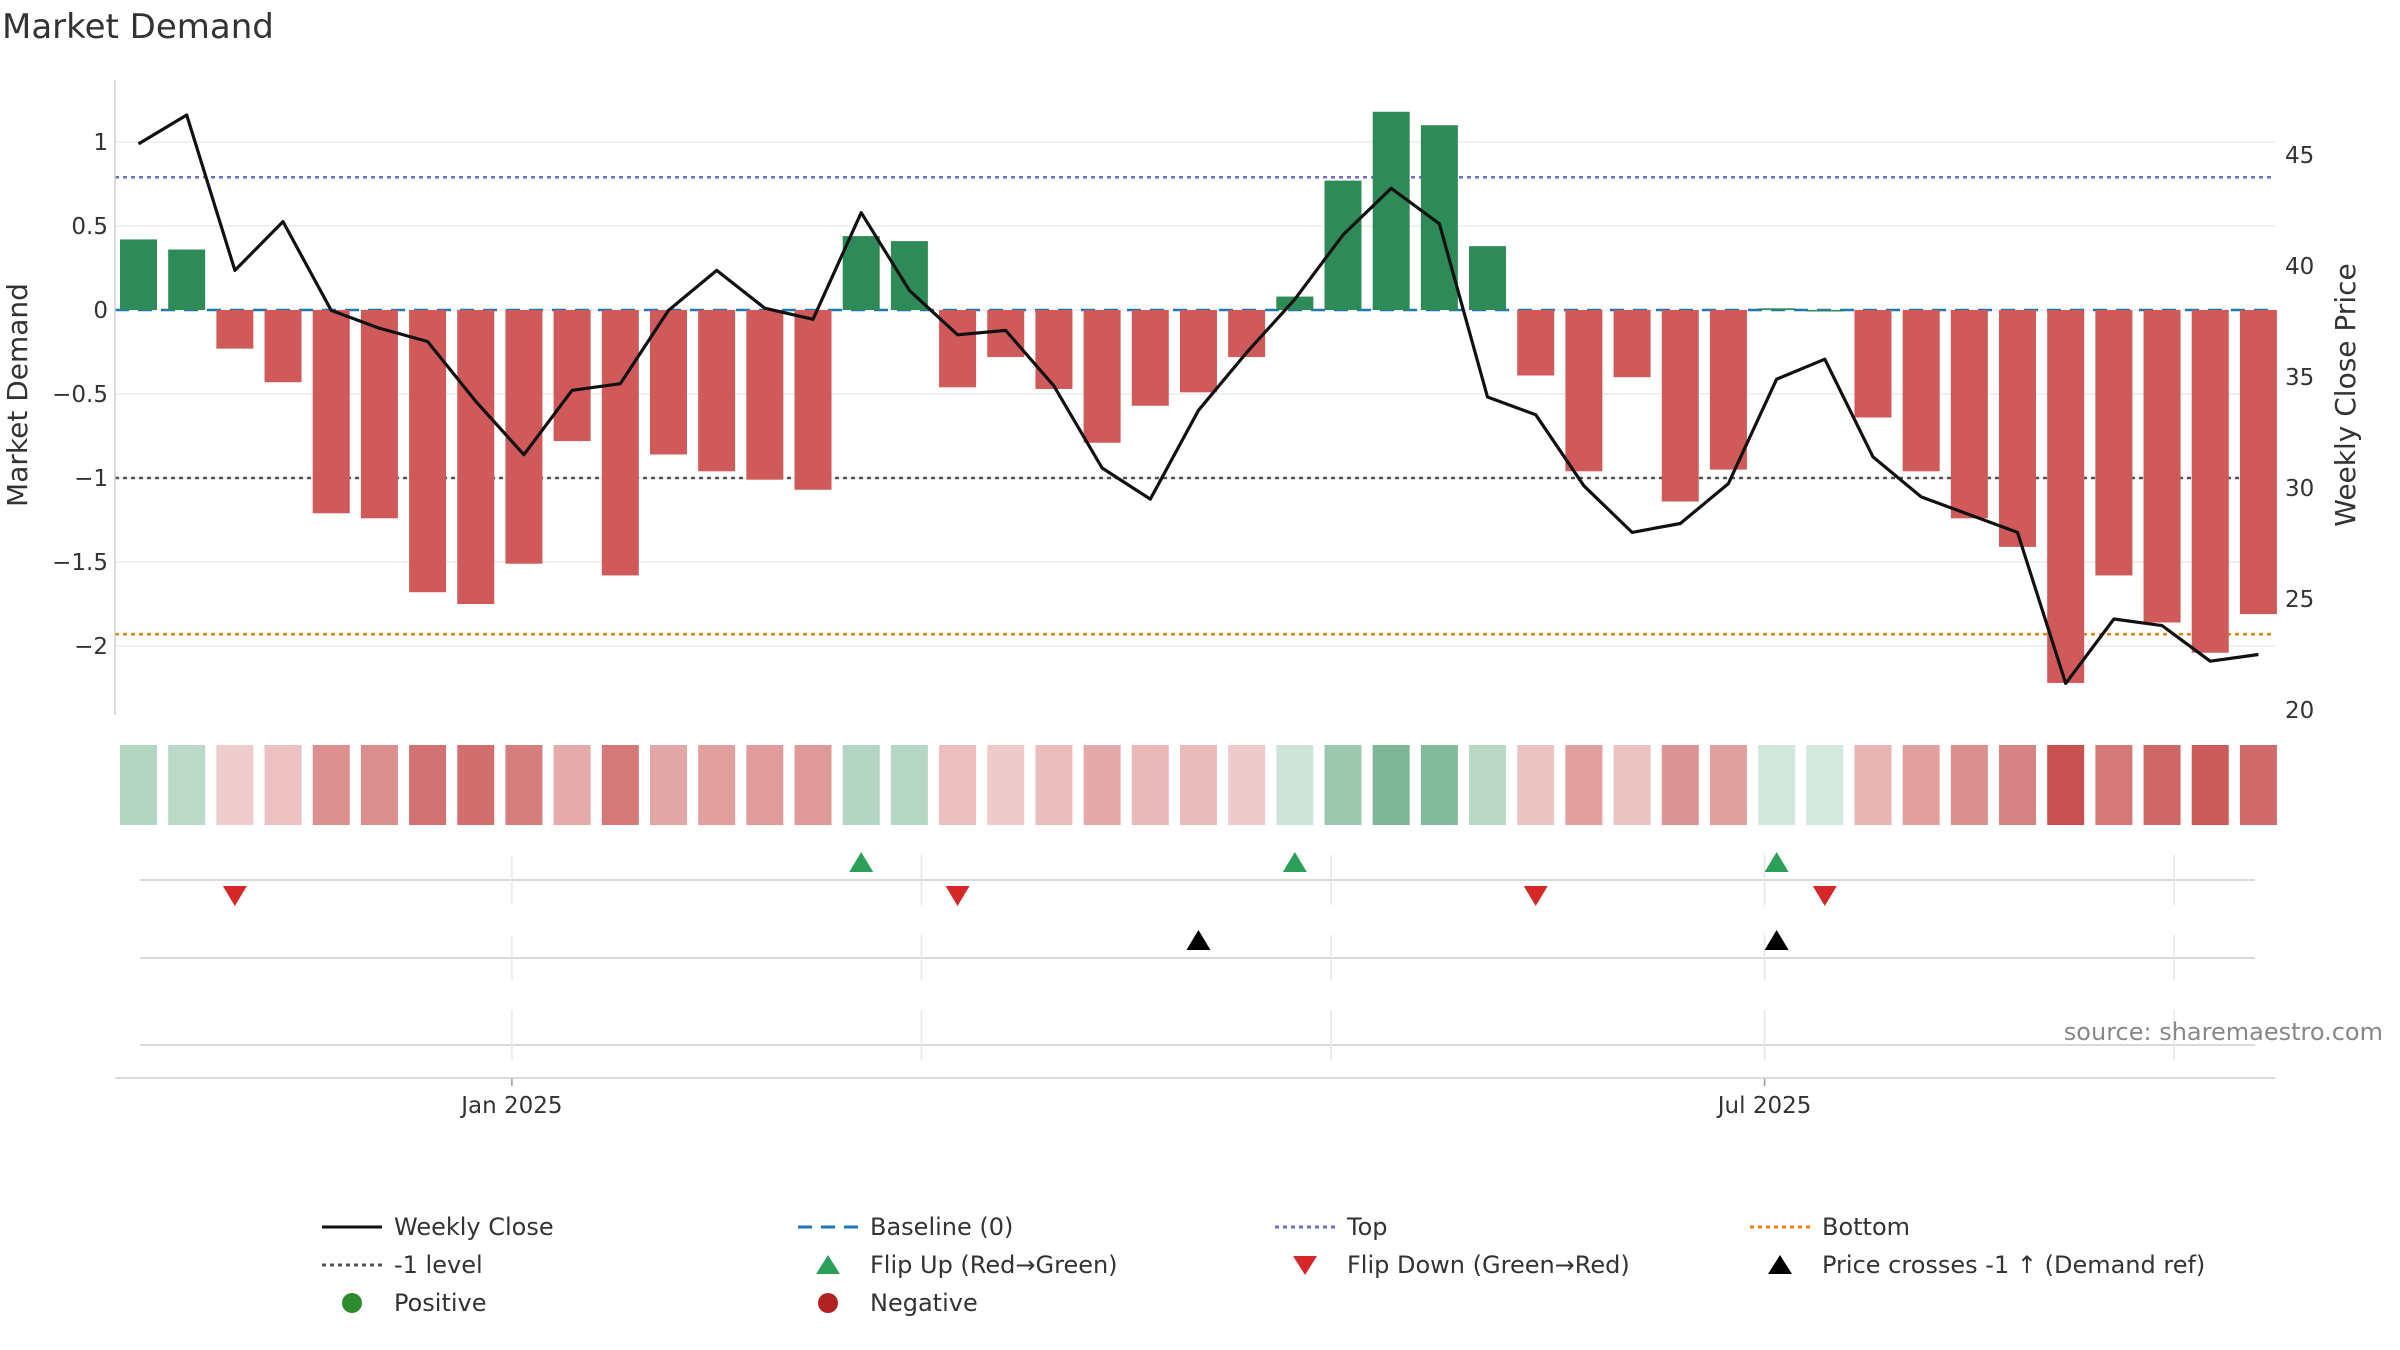  Describe the element at coordinates (2299, 267) in the screenshot. I see `y-tick-label-right: 40` at that location.